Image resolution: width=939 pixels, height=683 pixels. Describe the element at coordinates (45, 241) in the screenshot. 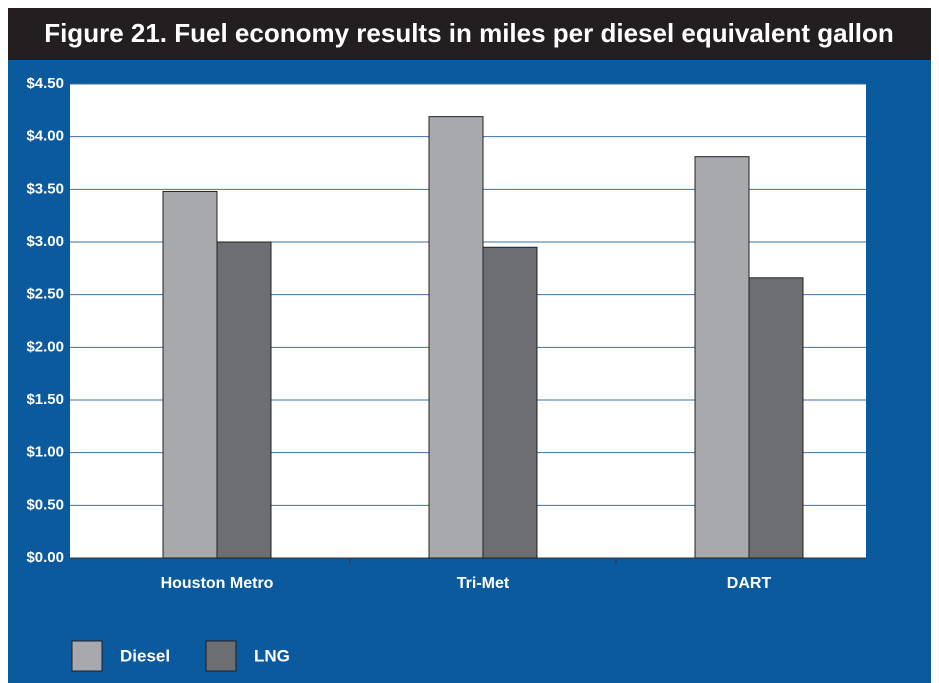

I see `y-tick-label: $3.00` at that location.